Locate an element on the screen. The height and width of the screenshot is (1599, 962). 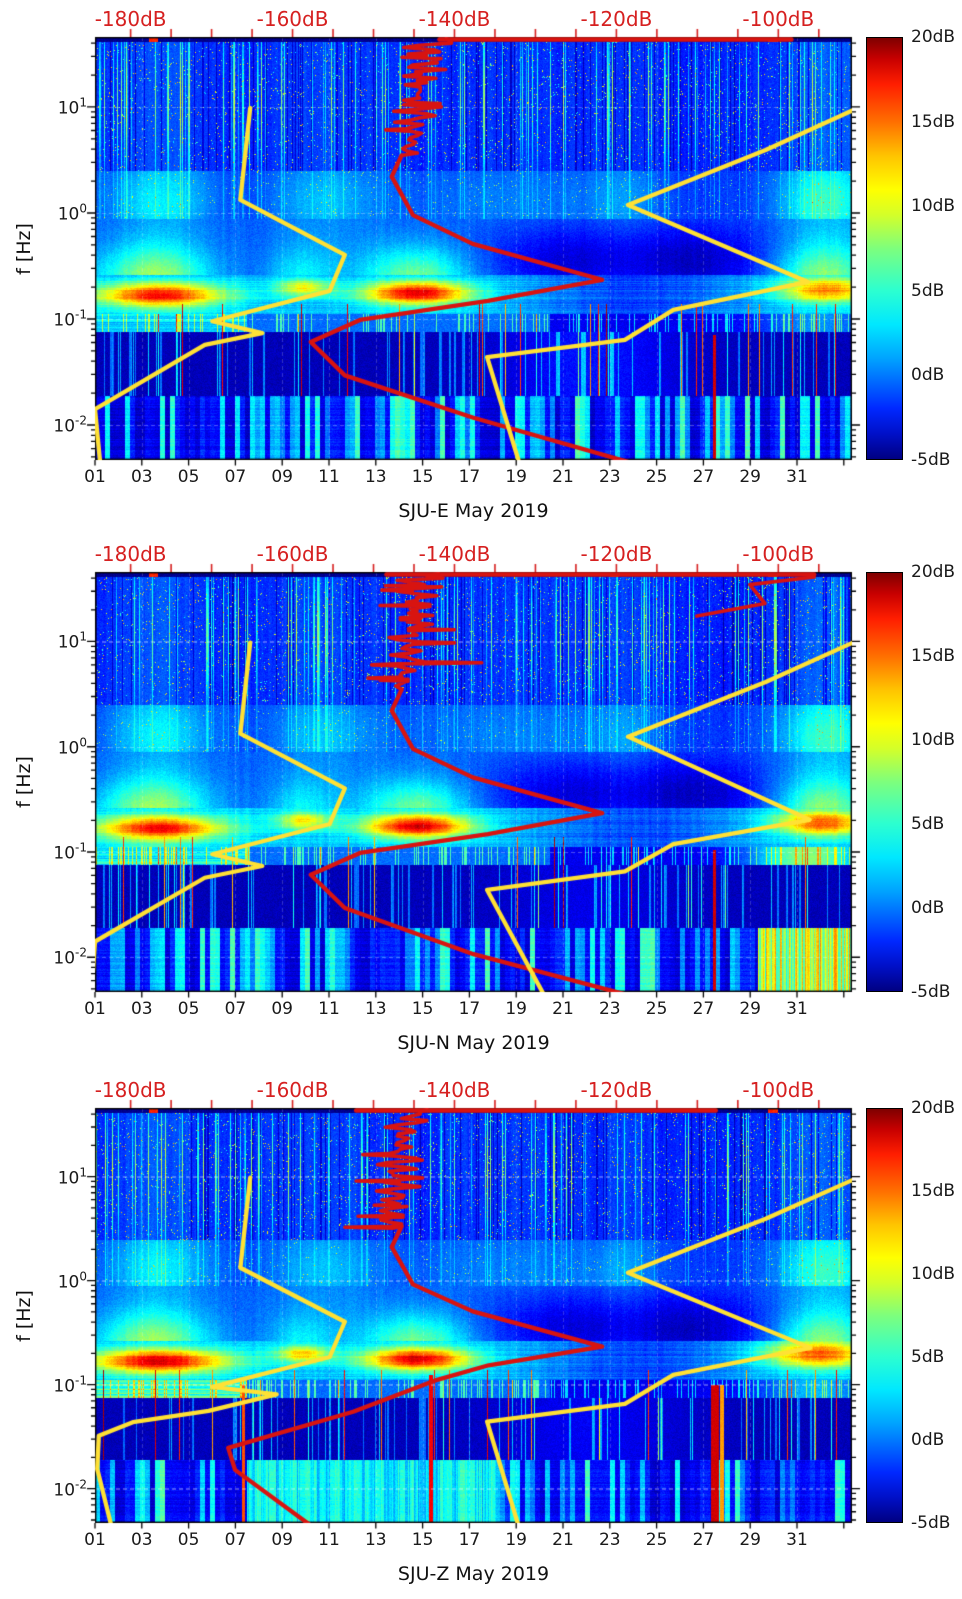
panel-title: SJU-Z May 2019 is located at coordinates (473, 1574).